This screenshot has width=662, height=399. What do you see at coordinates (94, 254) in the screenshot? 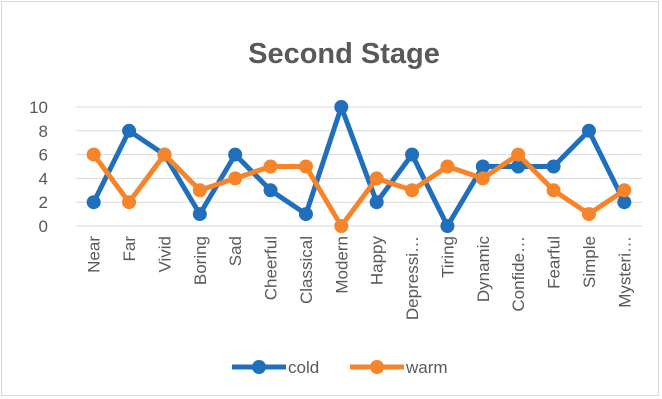
I see `x-category-label: Near` at bounding box center [94, 254].